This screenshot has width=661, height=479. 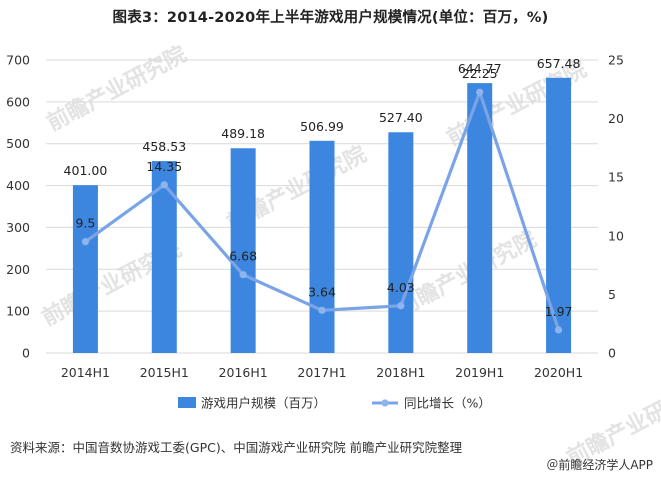 What do you see at coordinates (236, 447) in the screenshot?
I see `source-note: 资料来源：中国音数协游戏工委(GPC)、中国游戏产业研究院 前瞻产业研究院整理` at bounding box center [236, 447].